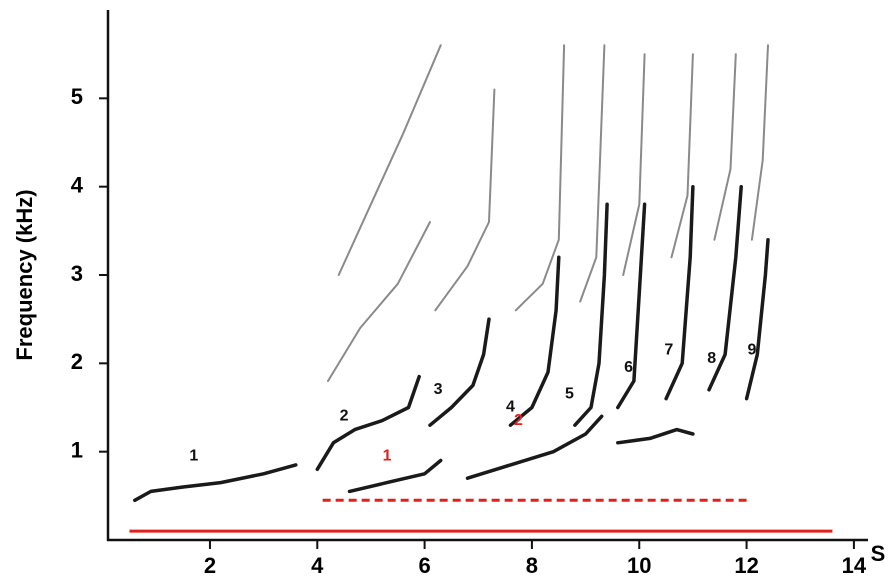  I want to click on x-tick-label: 6, so click(424, 565).